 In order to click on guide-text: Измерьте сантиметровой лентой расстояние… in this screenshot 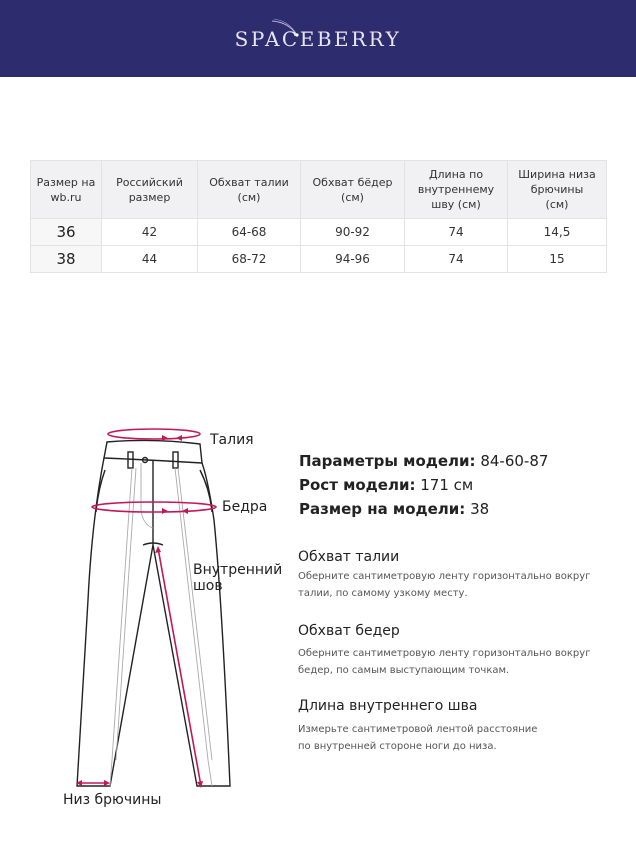, I will do `click(418, 738)`.